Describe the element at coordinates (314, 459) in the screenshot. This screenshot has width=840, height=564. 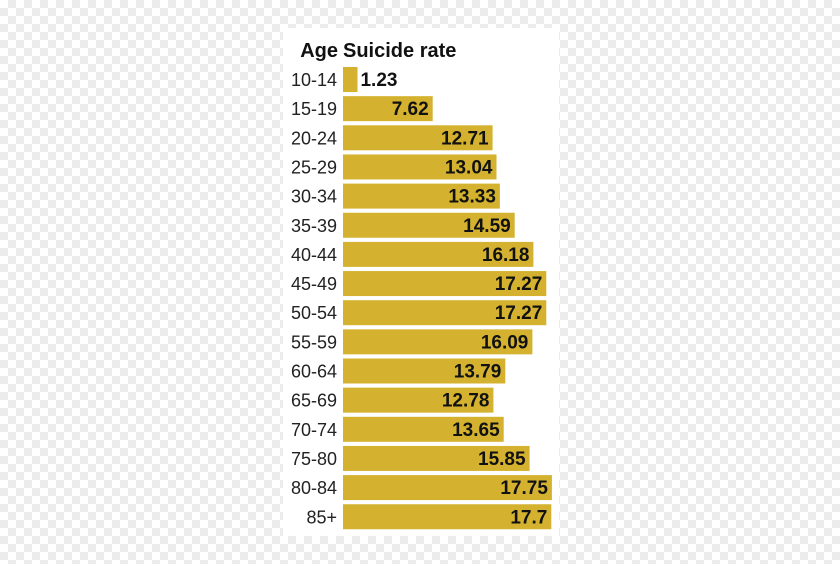
I see `age-group-label: 75-80` at that location.